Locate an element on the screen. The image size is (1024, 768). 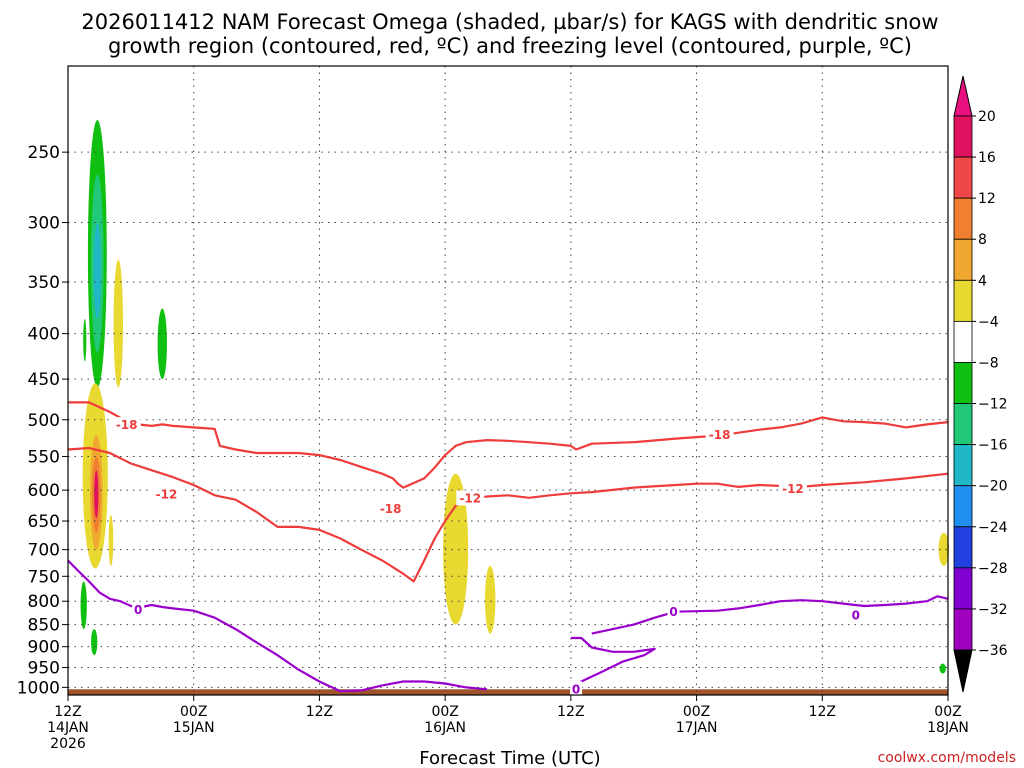
contour-label-0: -18 is located at coordinates (126, 425).